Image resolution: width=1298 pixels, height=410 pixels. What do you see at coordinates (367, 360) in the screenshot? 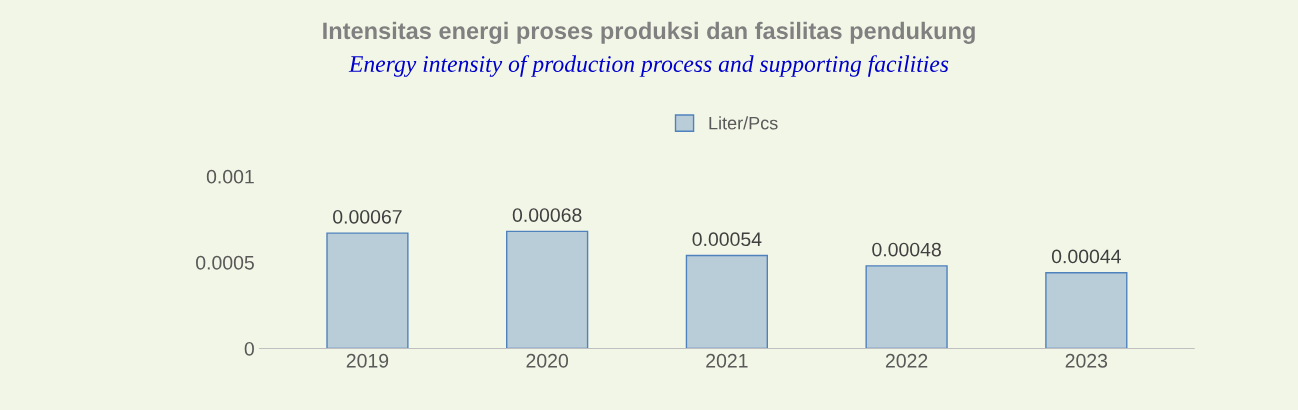
I see `x-tick-label: 2019` at bounding box center [367, 360].